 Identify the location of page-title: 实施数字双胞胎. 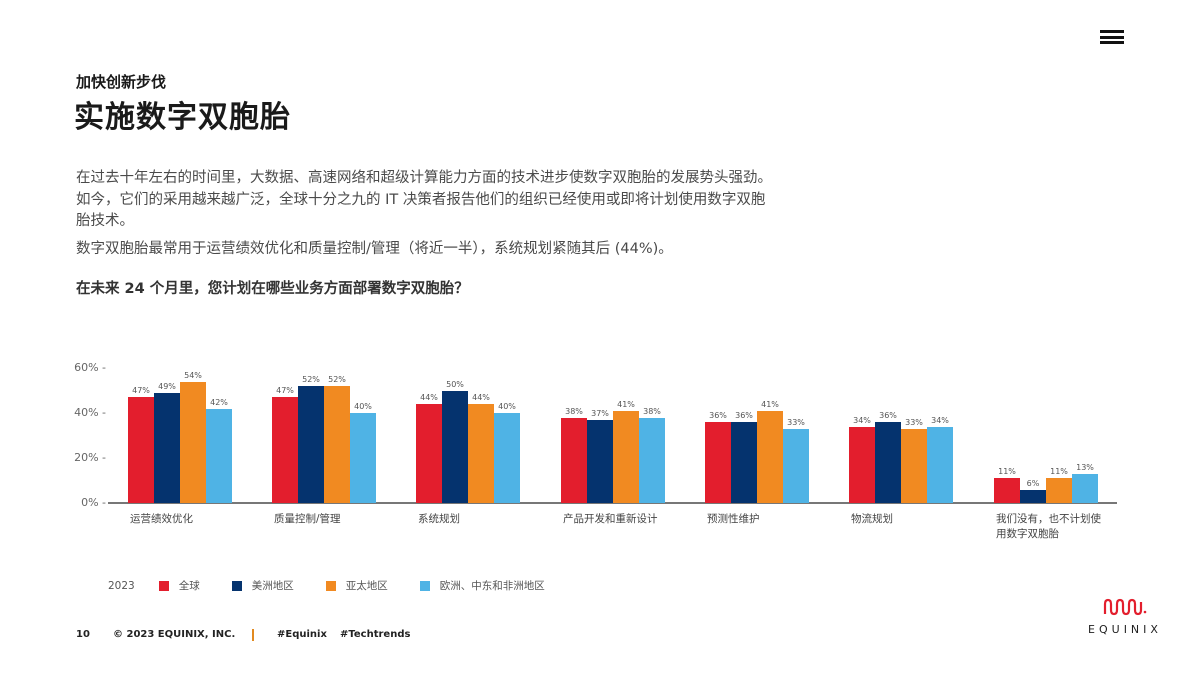
(182, 117).